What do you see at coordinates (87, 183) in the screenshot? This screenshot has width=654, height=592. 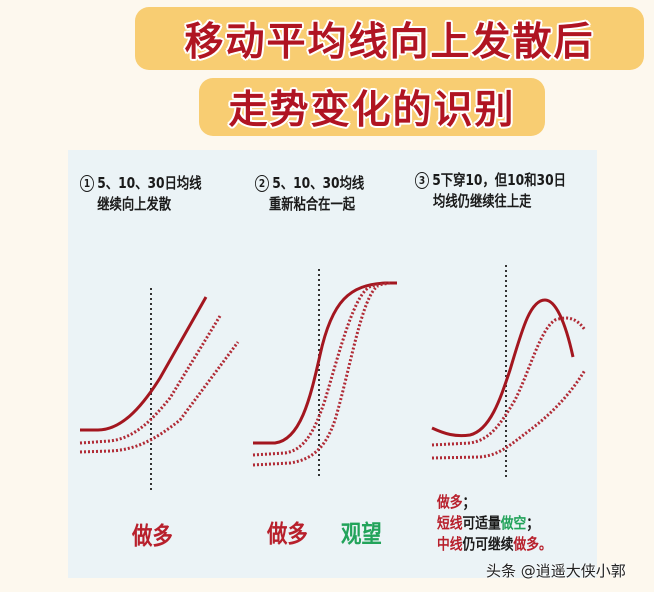 I see `number-circle-1: 1` at bounding box center [87, 183].